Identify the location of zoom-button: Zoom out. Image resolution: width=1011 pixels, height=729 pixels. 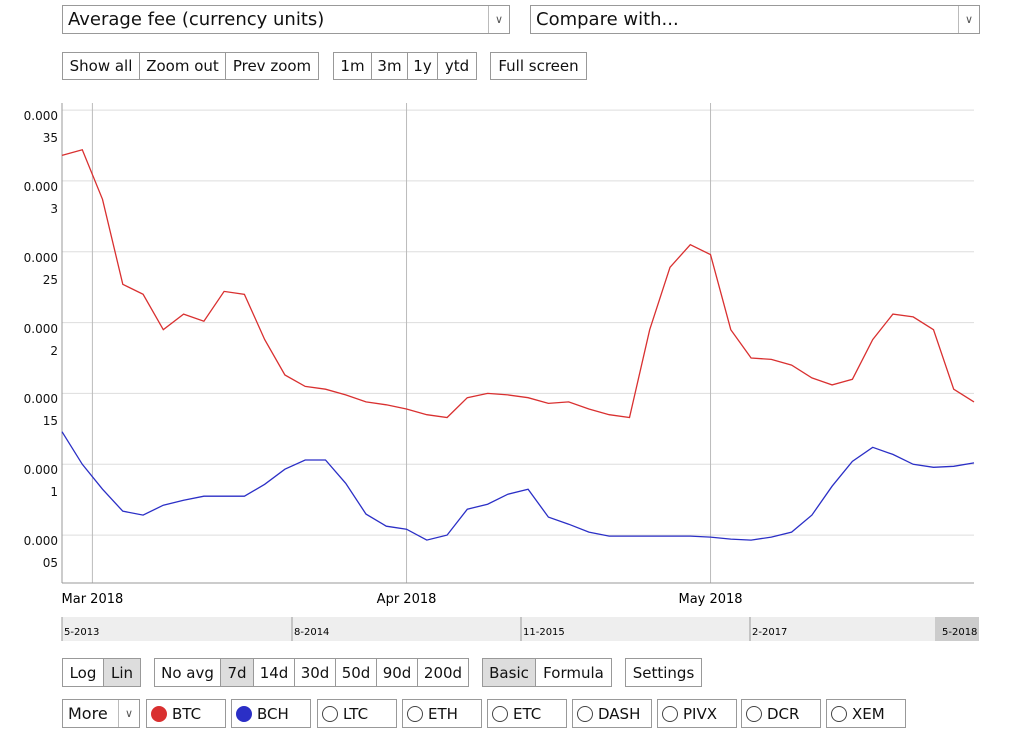
(182, 66).